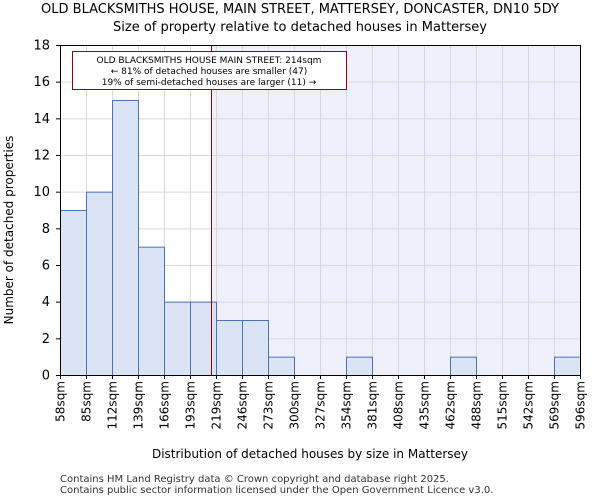 This screenshot has height=500, width=600. What do you see at coordinates (113, 405) in the screenshot?
I see `x-tick-label: 112sqm` at bounding box center [113, 405].